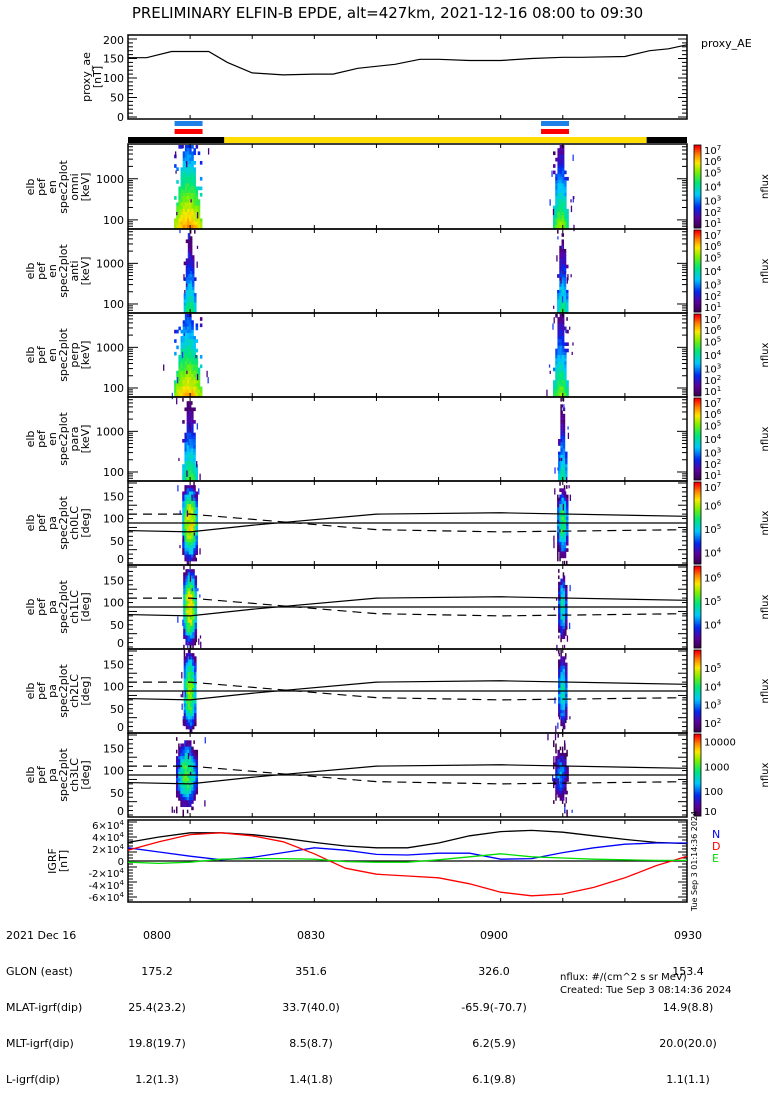 Image resolution: width=775 pixels, height=1098 pixels. Describe the element at coordinates (697, 538) in the screenshot. I see `pa-ch0LC-colorbar-segment` at that location.